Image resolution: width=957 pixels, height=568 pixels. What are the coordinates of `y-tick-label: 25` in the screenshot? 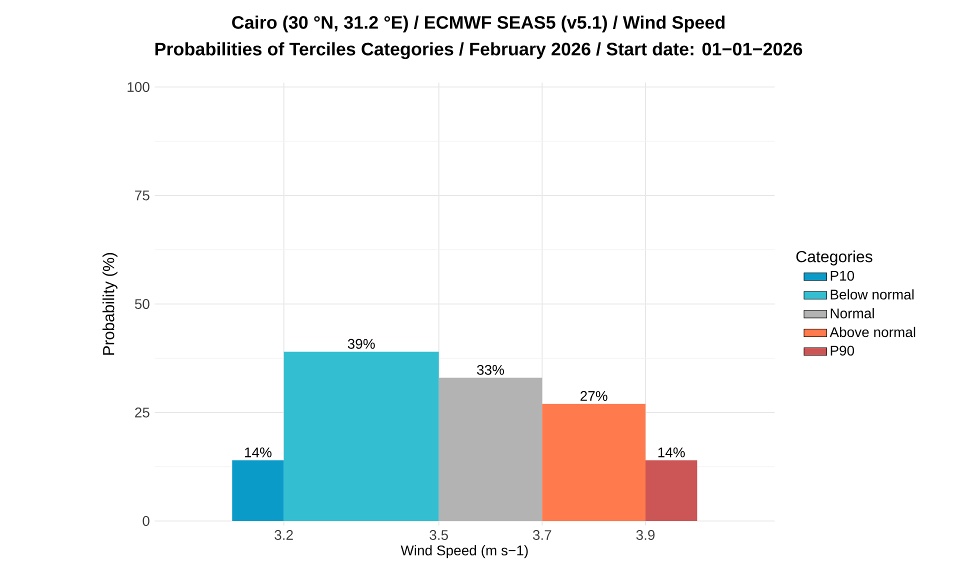 It's located at (142, 413).